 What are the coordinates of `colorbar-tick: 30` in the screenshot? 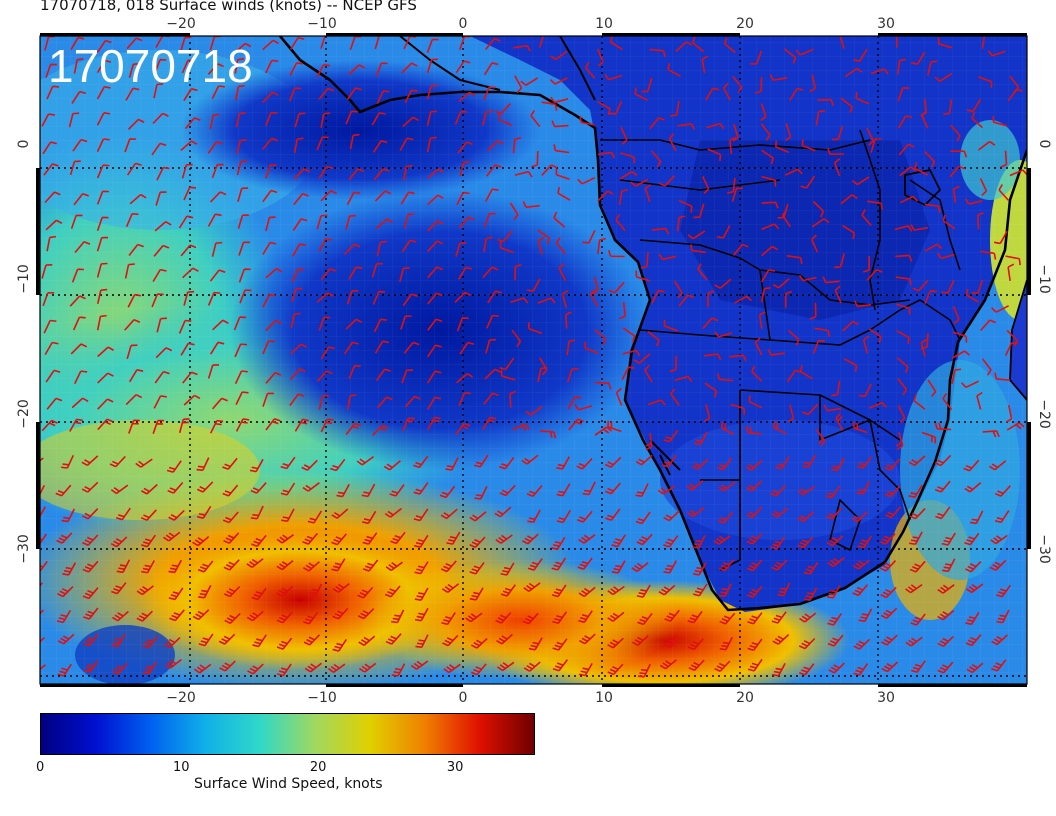 It's located at (455, 767).